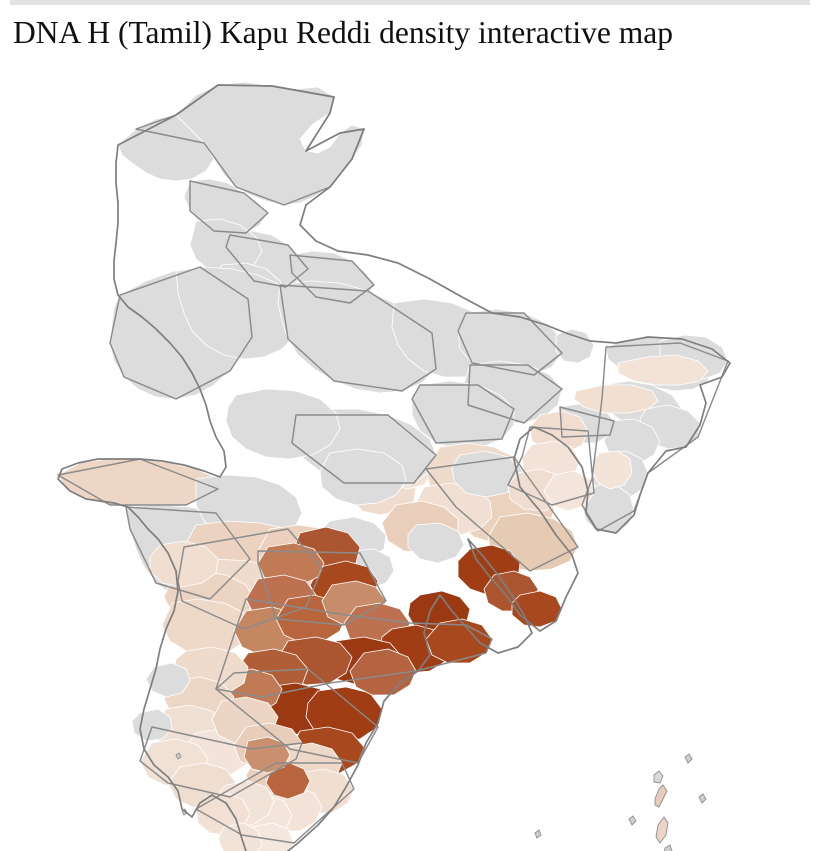 This screenshot has width=819, height=851. Describe the element at coordinates (410, 2) in the screenshot. I see `window-top-band` at that location.